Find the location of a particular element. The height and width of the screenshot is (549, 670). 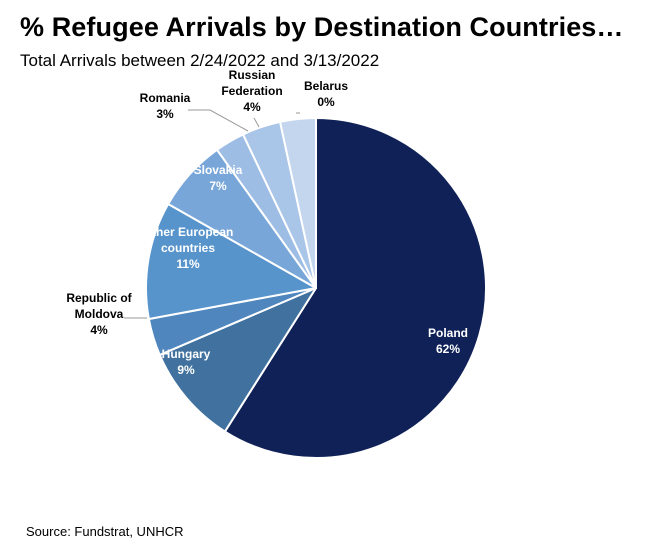

slice-label: Russian Federation 4% is located at coordinates (251, 91).